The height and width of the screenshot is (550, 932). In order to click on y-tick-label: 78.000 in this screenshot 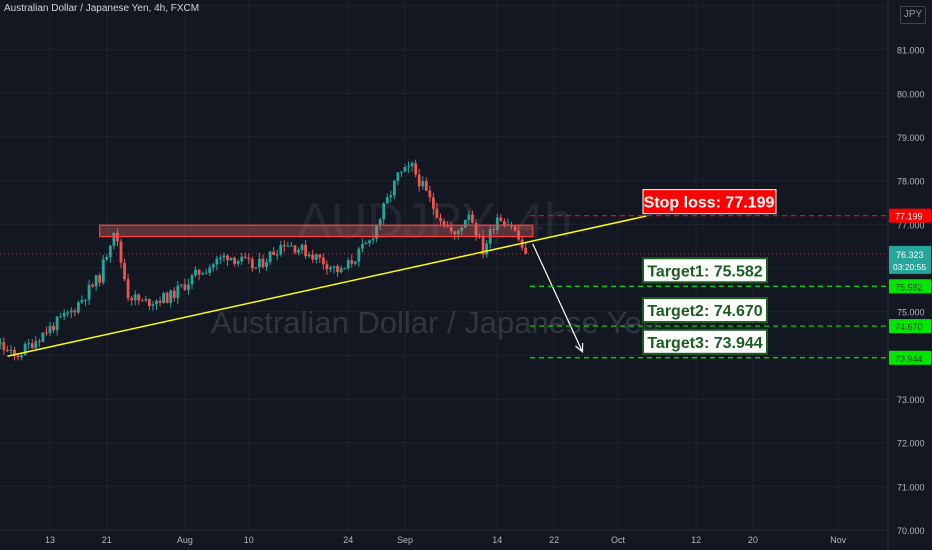, I will do `click(911, 182)`.